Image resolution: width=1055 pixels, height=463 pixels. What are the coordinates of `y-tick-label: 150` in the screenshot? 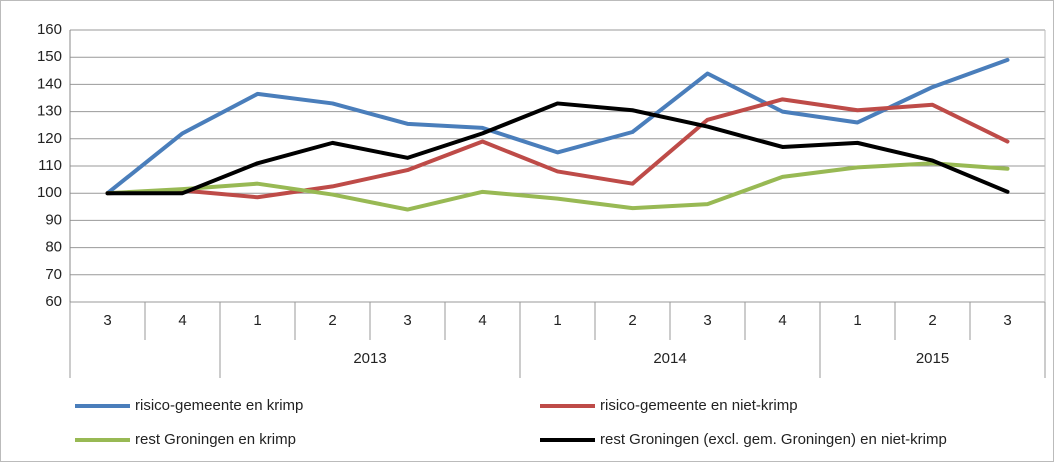 It's located at (49, 56).